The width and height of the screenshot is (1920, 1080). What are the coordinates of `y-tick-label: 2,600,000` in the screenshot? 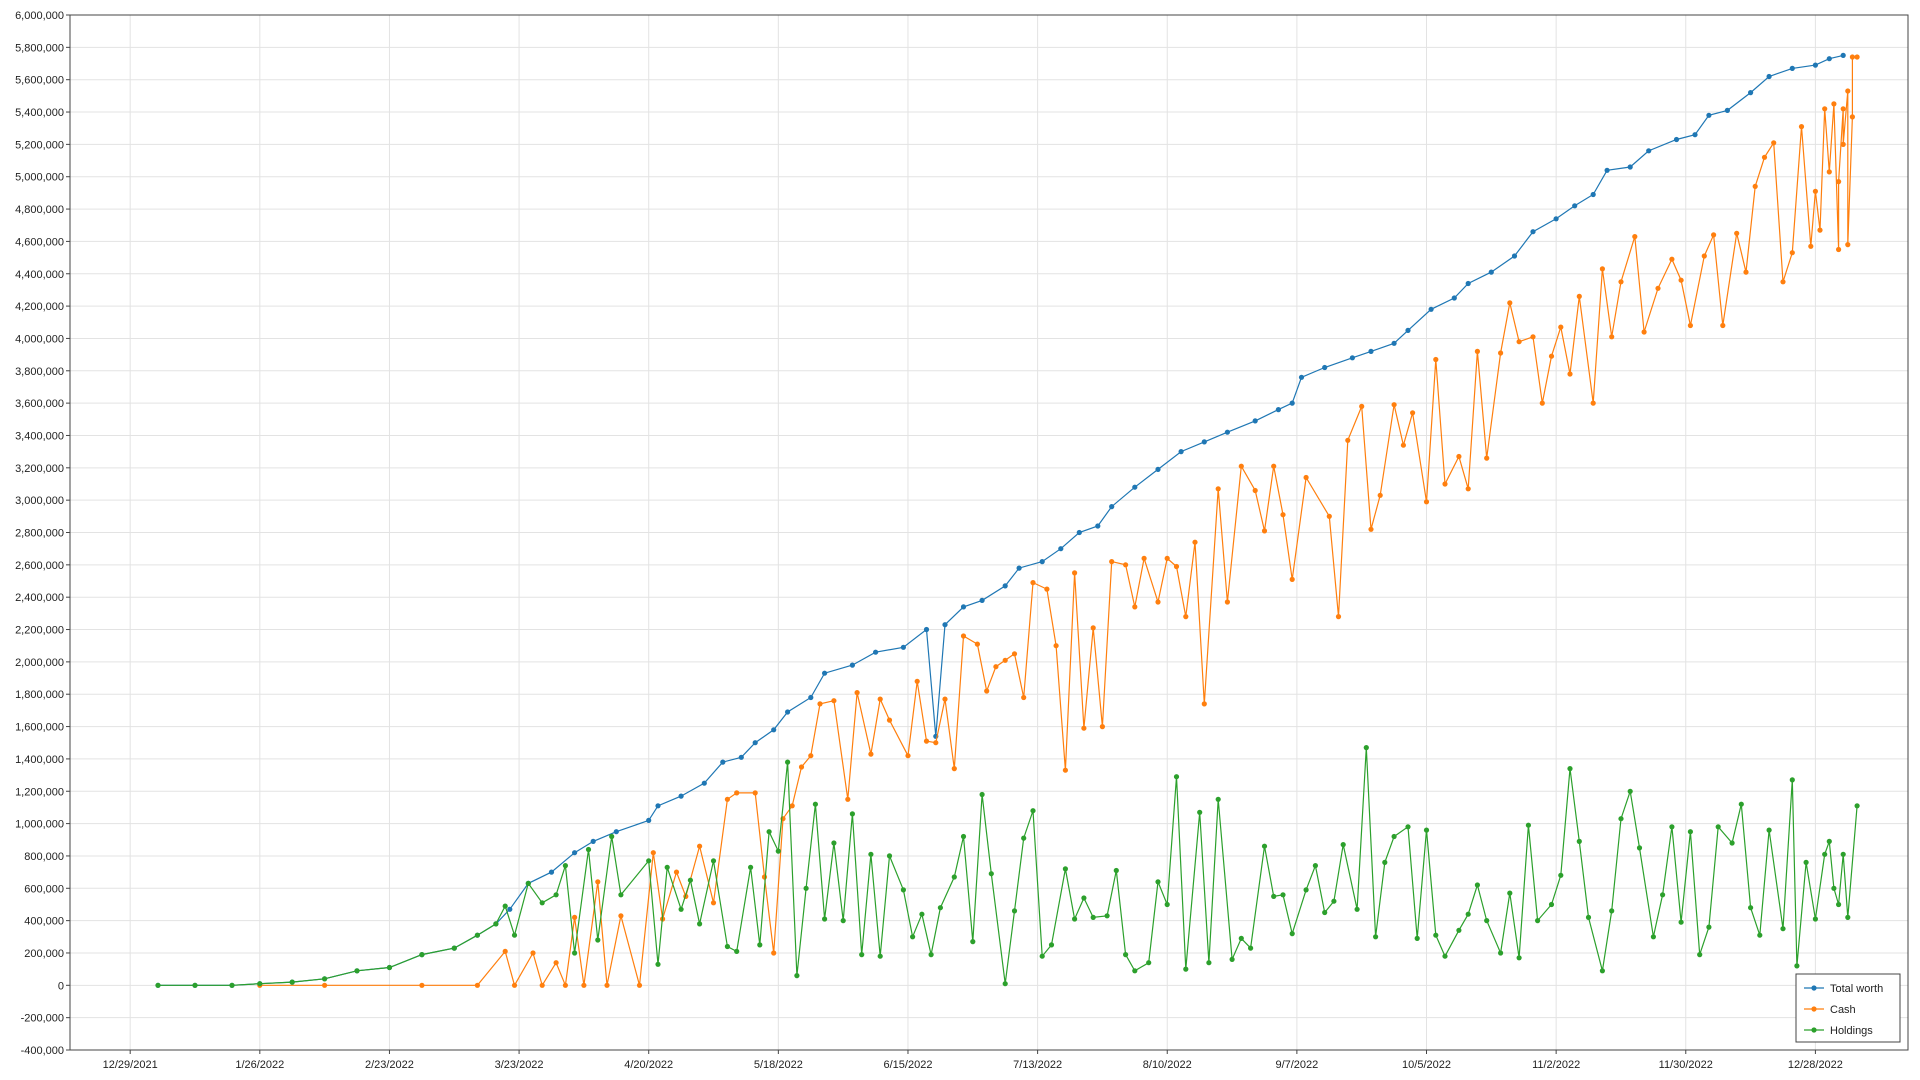 It's located at (39, 566).